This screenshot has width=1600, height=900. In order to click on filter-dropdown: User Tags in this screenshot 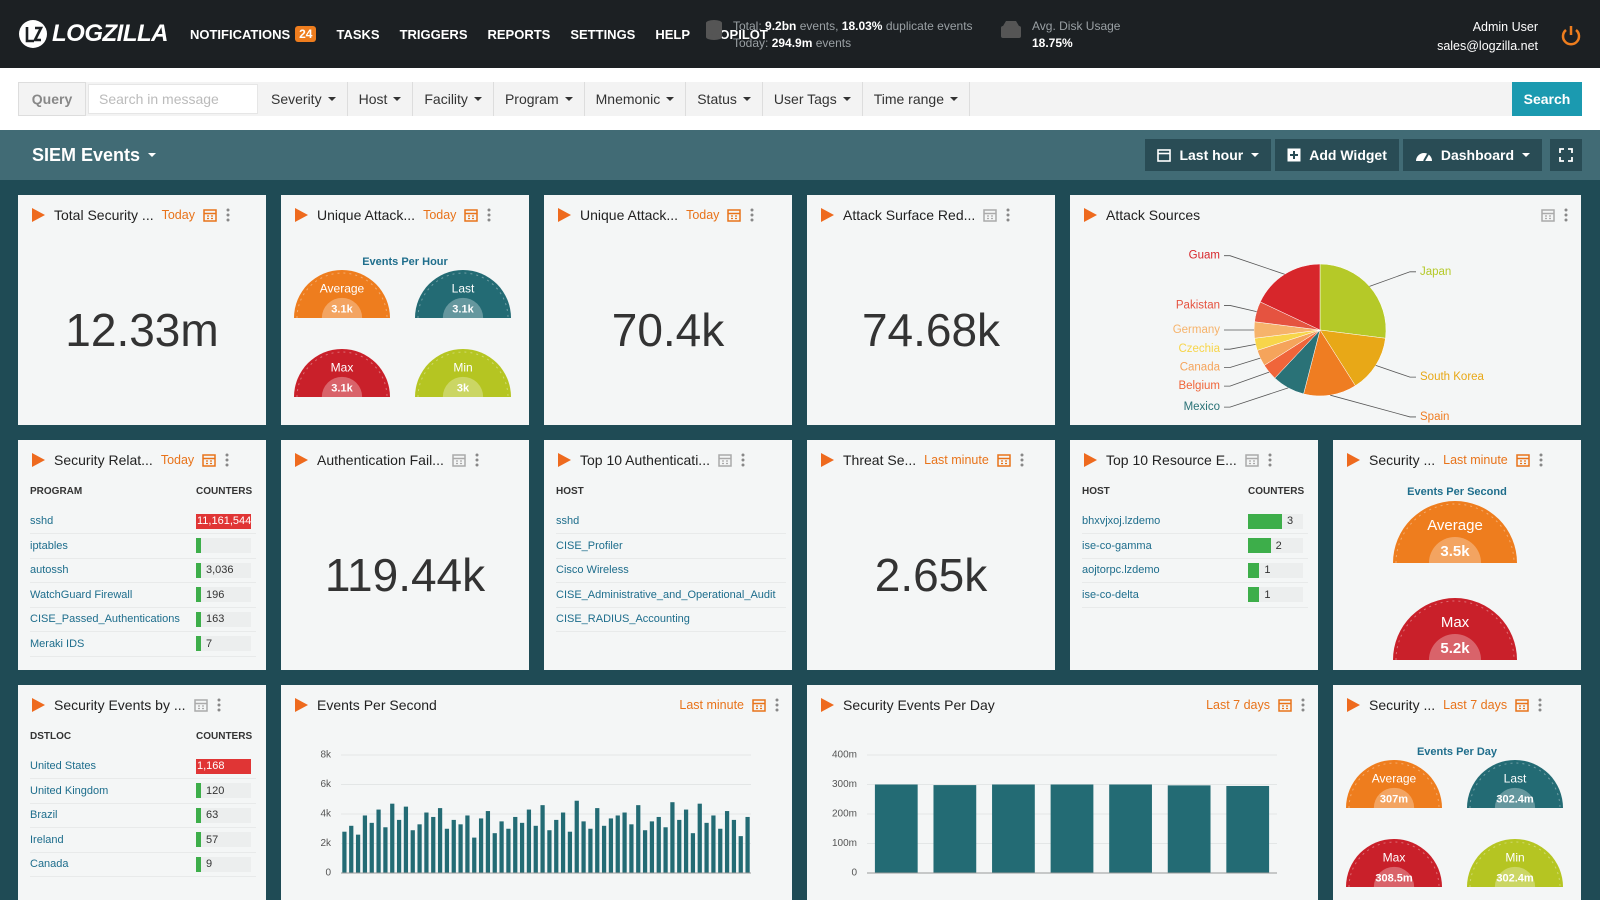, I will do `click(813, 99)`.